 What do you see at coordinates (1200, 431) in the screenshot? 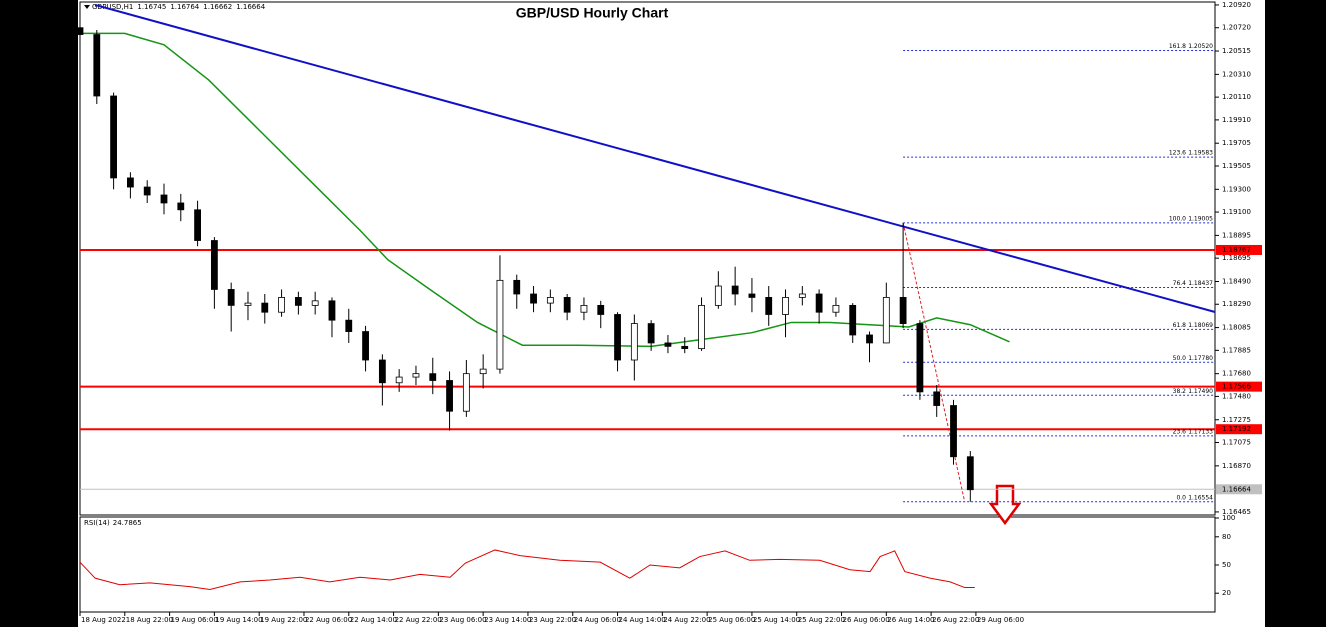
I see `fib-value: 1.17133` at bounding box center [1200, 431].